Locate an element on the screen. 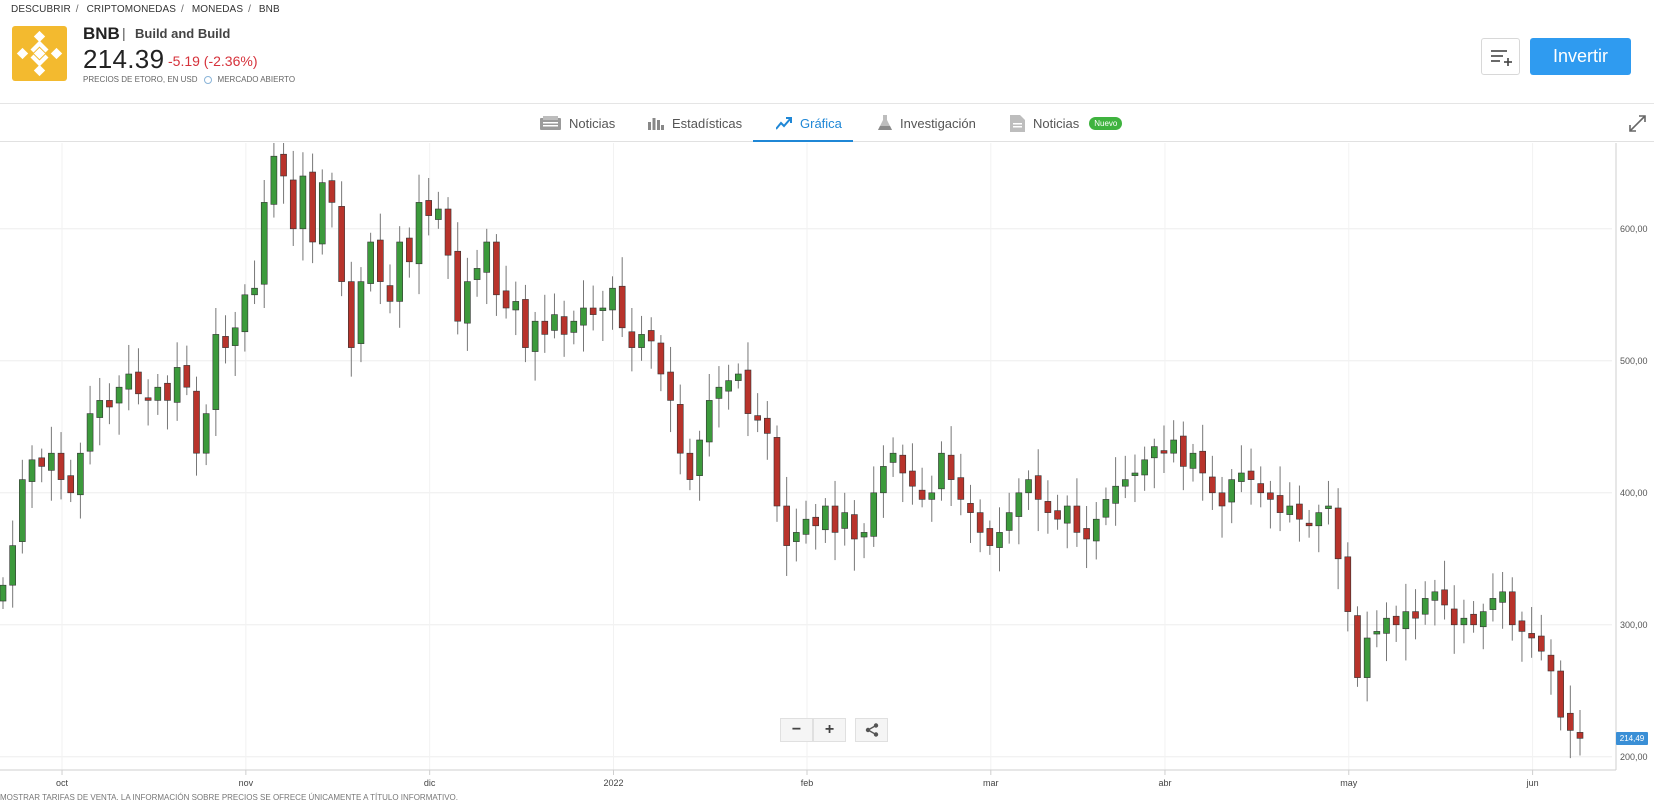 Image resolution: width=1654 pixels, height=803 pixels. invest-button: Invertir is located at coordinates (1580, 56).